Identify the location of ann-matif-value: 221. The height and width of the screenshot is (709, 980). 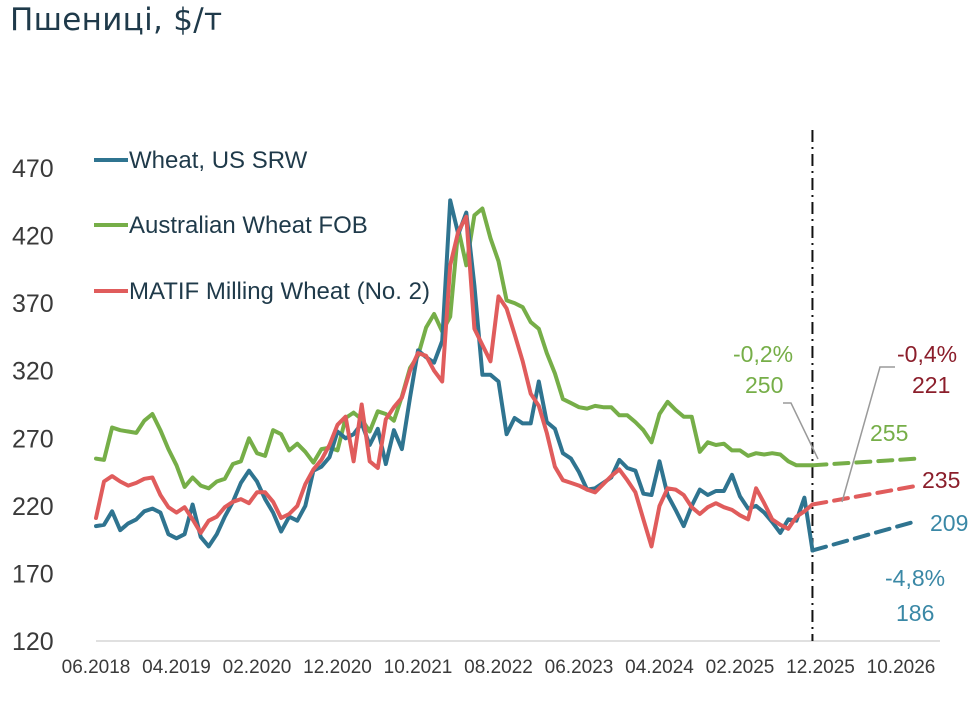
(931, 385).